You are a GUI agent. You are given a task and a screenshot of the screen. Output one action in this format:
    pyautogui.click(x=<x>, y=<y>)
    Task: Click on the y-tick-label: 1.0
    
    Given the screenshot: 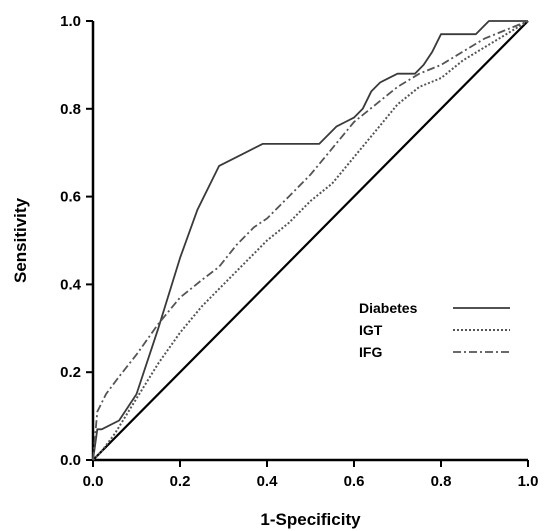 What is the action you would take?
    pyautogui.click(x=70, y=21)
    